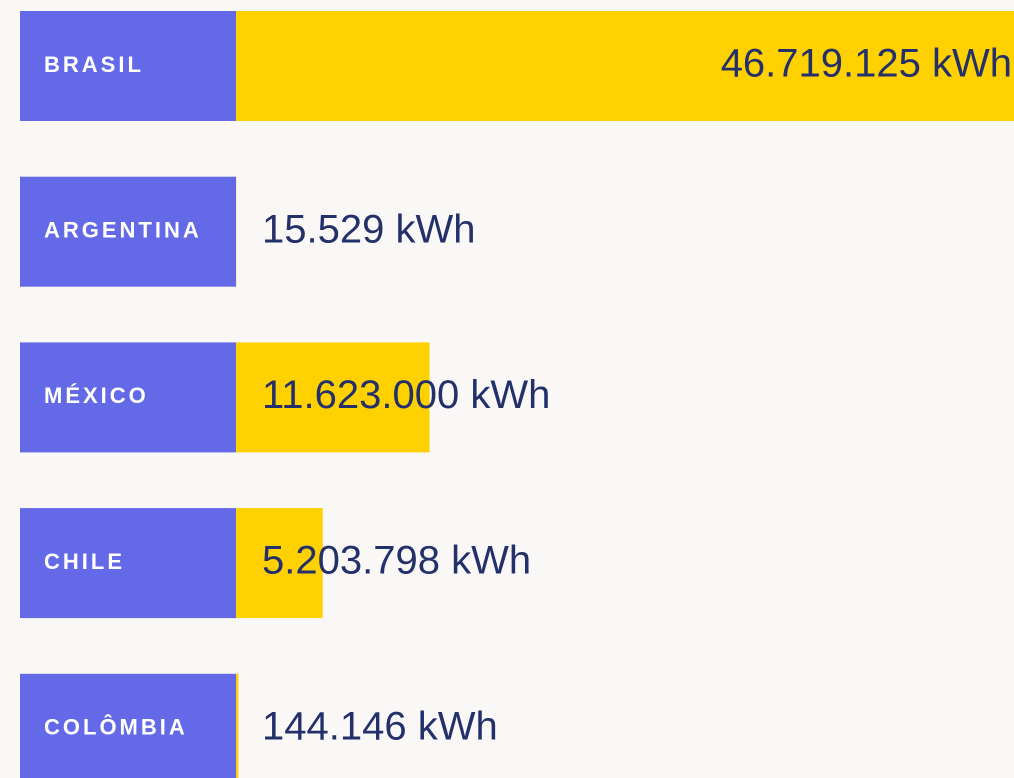 The image size is (1014, 778). What do you see at coordinates (123, 230) in the screenshot?
I see `category-label: ARGENTINA` at bounding box center [123, 230].